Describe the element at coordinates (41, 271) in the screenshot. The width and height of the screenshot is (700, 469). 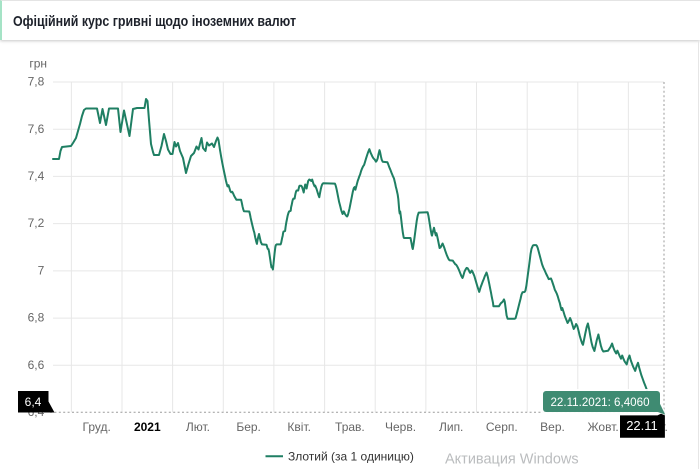
I see `svg-text: 7` at that location.